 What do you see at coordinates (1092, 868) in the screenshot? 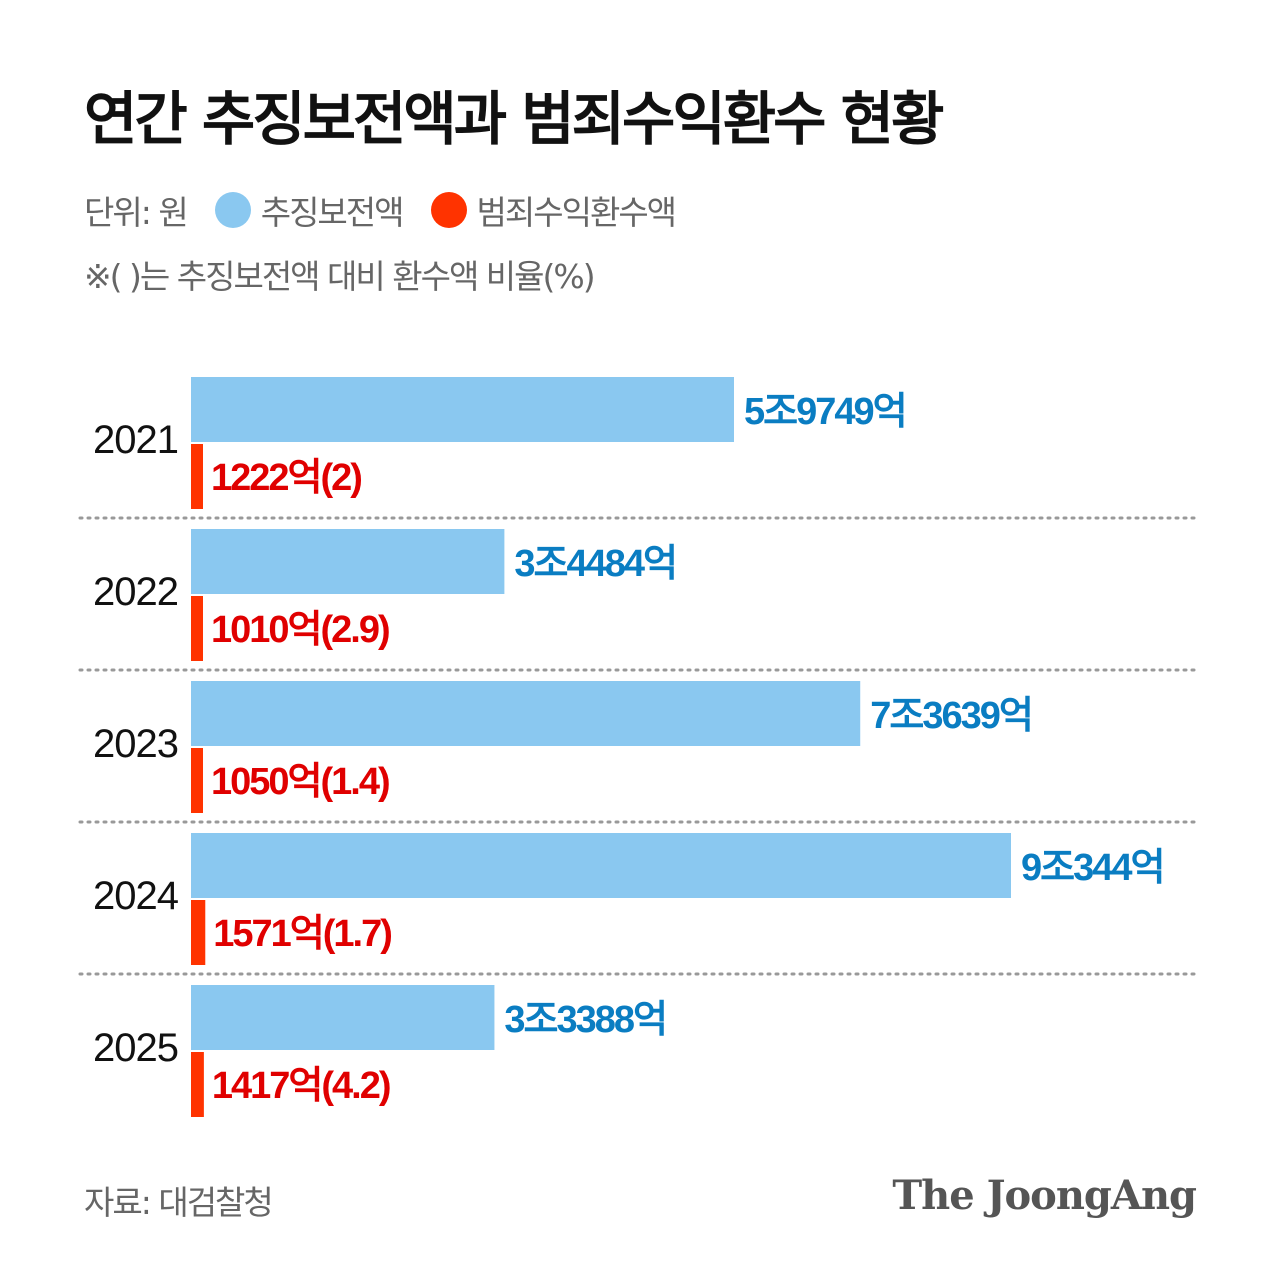
I see `seizure-value-label: 9조344억` at bounding box center [1092, 868].